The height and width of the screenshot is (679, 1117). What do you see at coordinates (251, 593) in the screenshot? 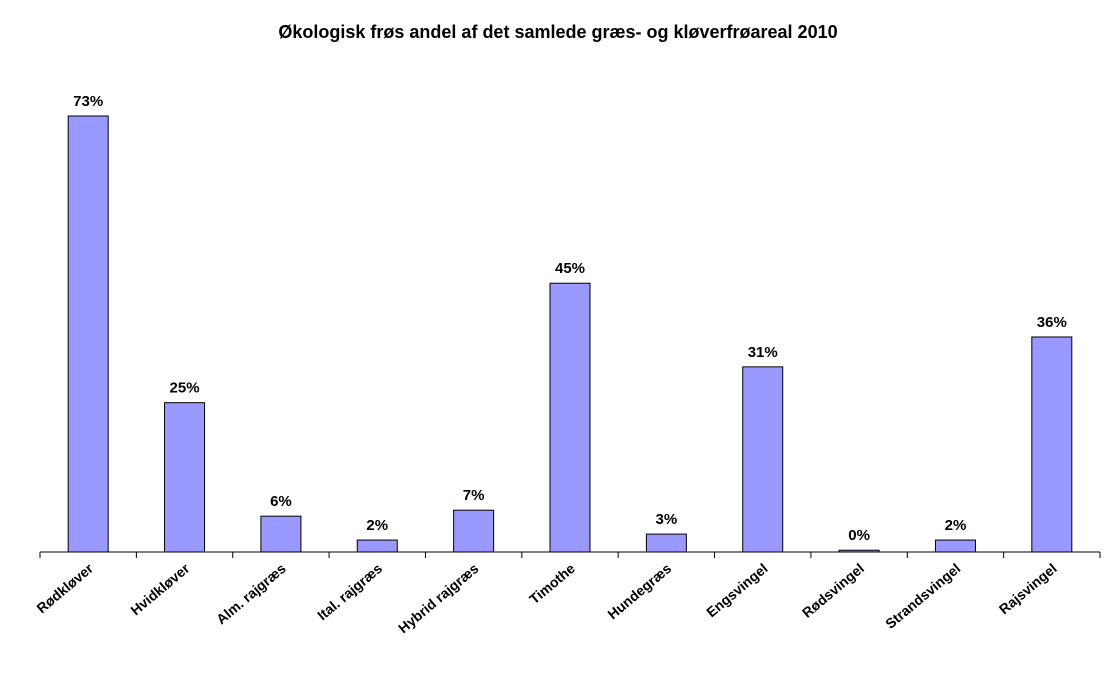
I see `x-tick-label: Alm. rajgræs` at bounding box center [251, 593].